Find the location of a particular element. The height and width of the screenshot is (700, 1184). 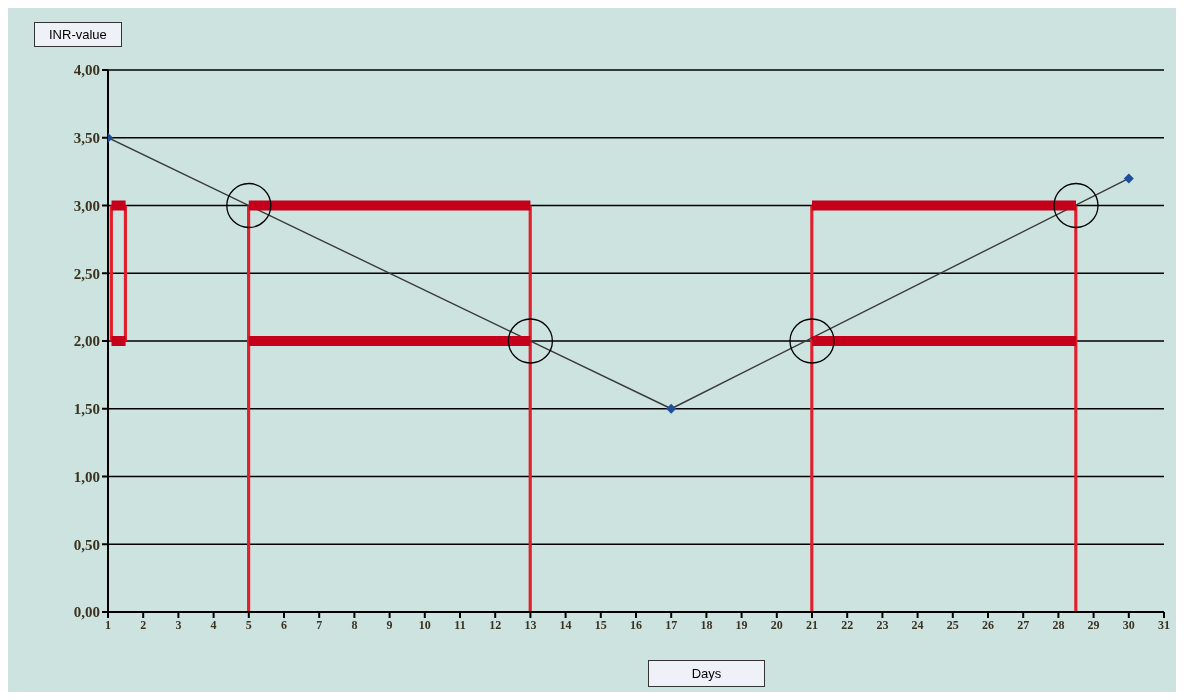

y-tick-label: 1,00 is located at coordinates (86, 476).